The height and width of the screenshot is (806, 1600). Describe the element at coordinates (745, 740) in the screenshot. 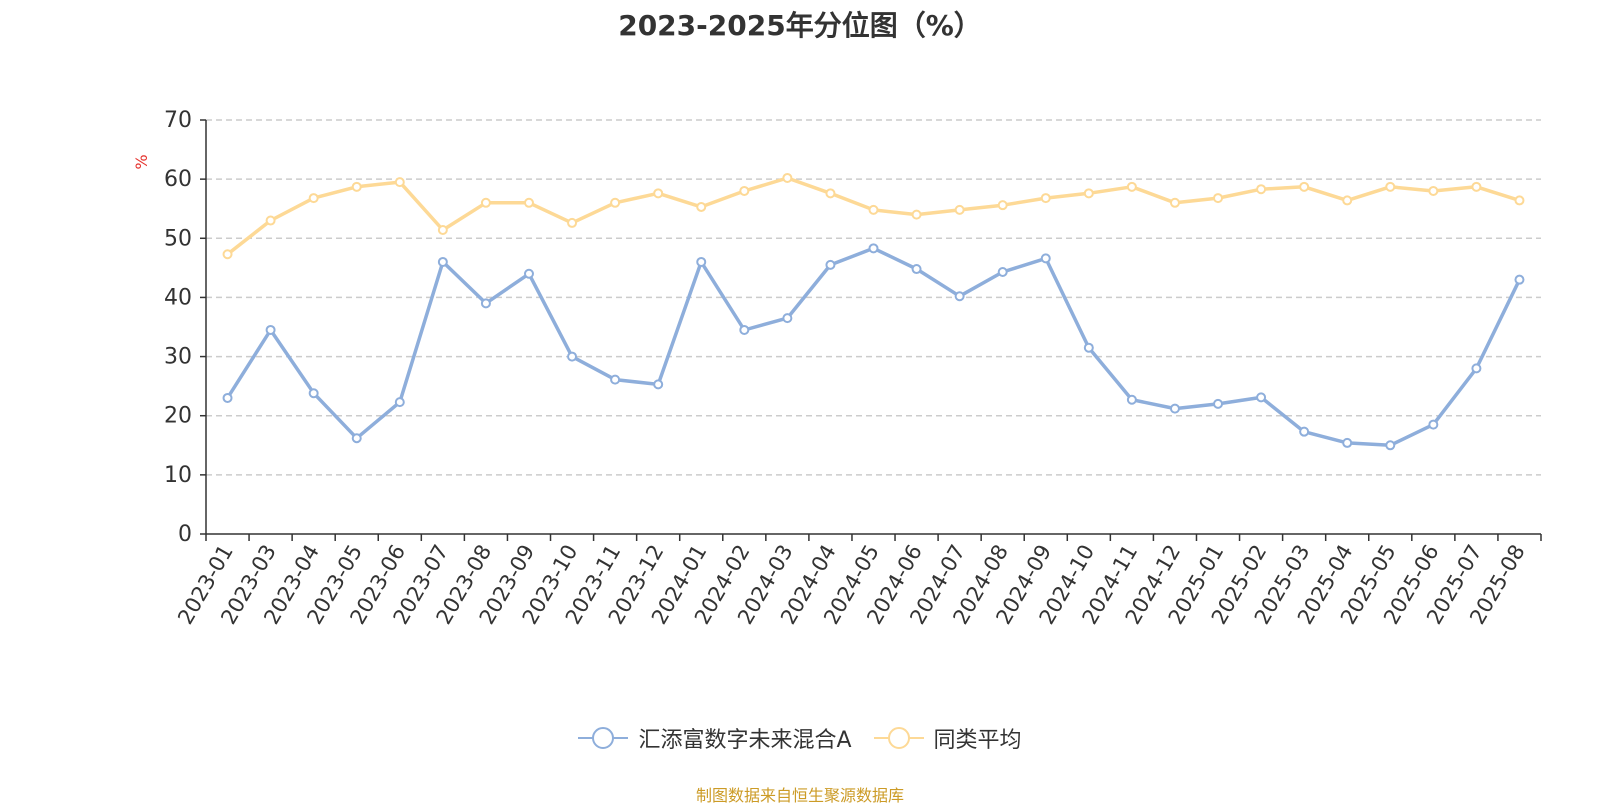

I see `legend-label-fund: 汇添富数字未来混合A` at that location.